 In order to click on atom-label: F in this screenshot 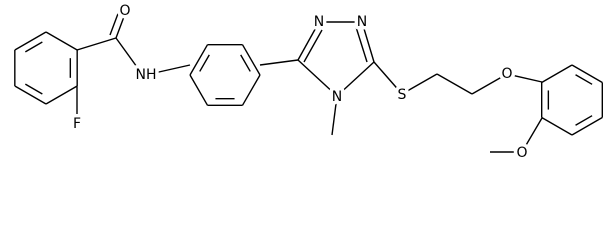, I will do `click(77, 124)`.